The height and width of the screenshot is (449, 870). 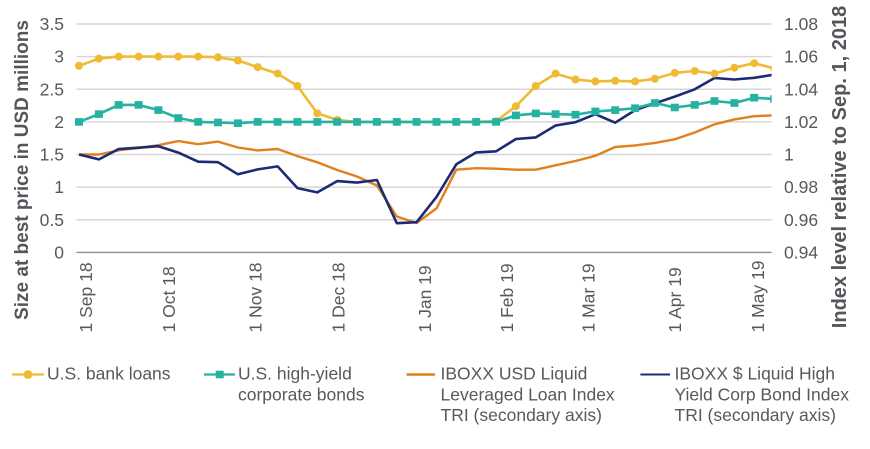 What do you see at coordinates (59, 122) in the screenshot?
I see `svg-text: 2` at bounding box center [59, 122].